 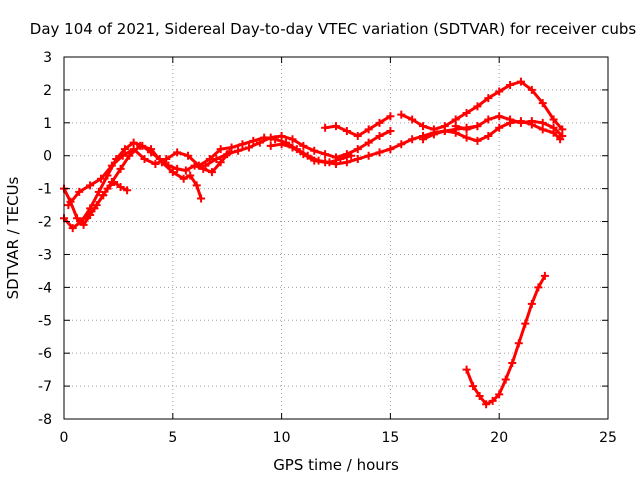 I want to click on series-line, so click(x=506, y=340).